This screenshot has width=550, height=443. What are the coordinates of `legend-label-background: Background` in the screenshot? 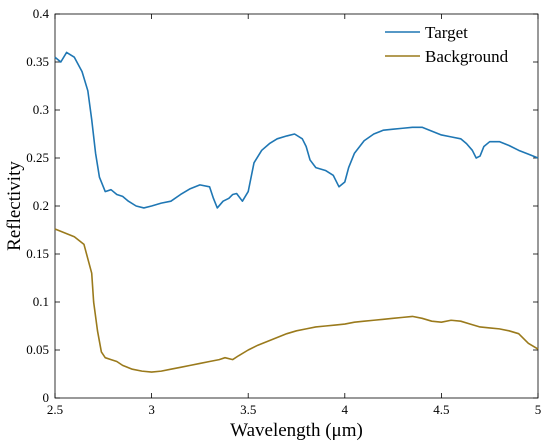 It's located at (467, 56).